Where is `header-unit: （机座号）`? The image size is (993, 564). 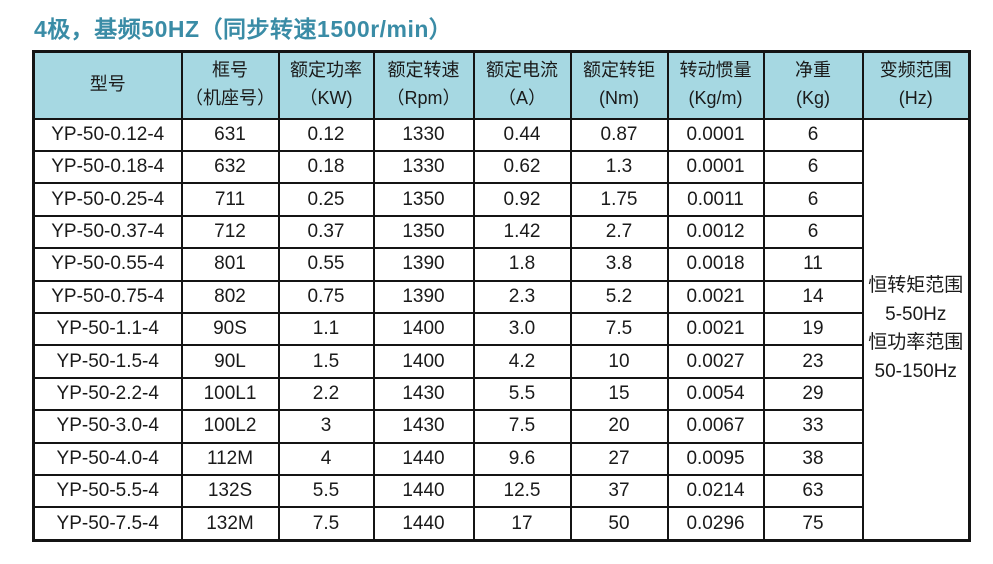 header-unit: （机座号） is located at coordinates (230, 98).